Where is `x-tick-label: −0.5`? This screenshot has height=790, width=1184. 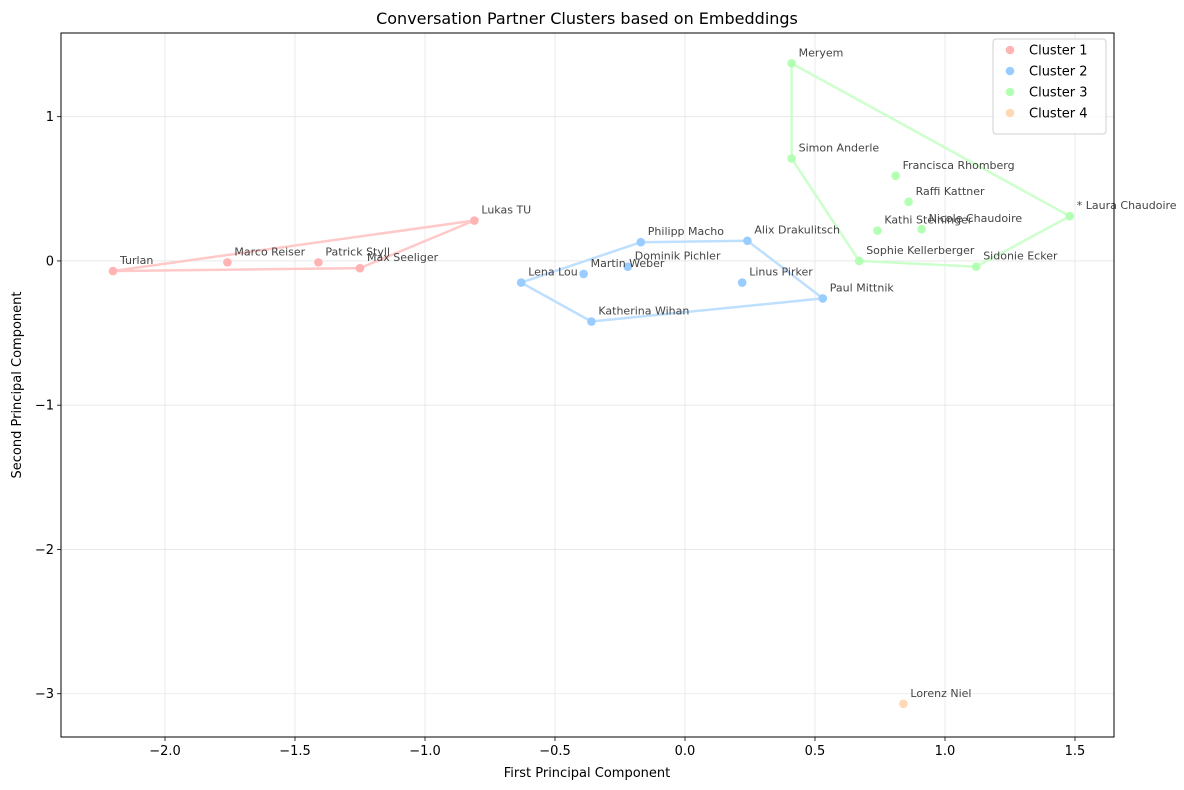 x-tick-label: −0.5 is located at coordinates (555, 751).